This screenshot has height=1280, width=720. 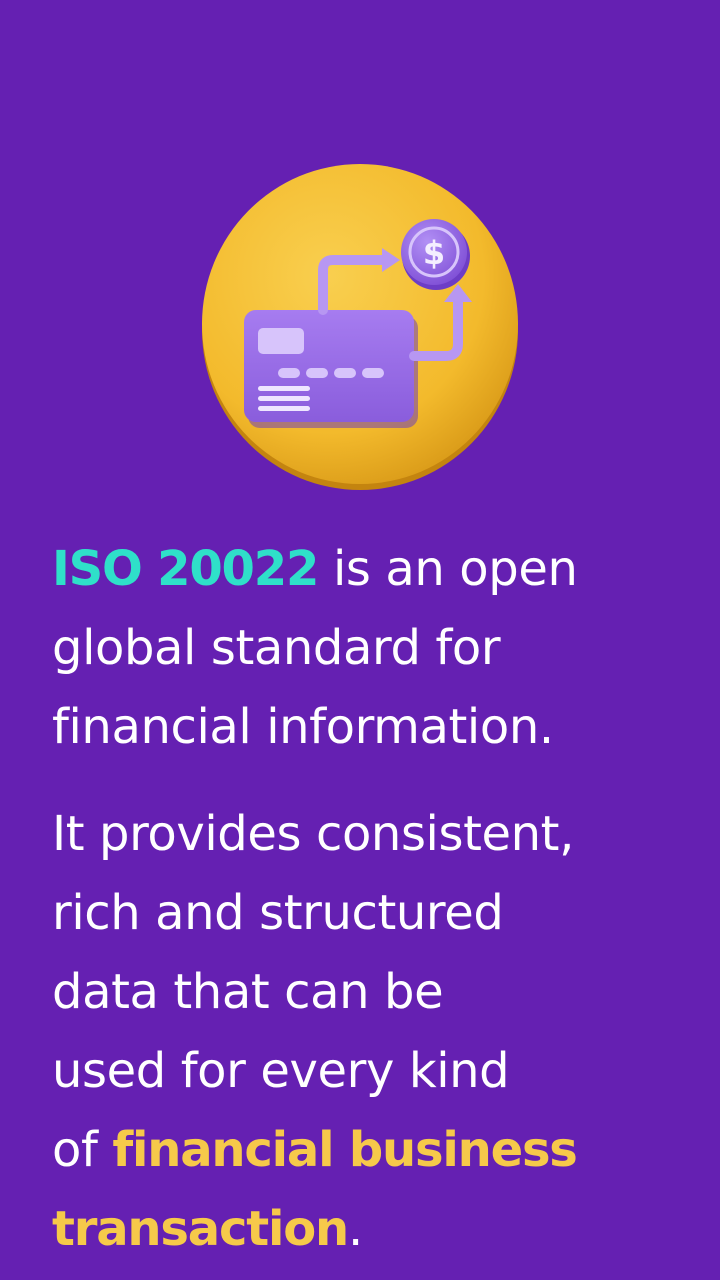 What do you see at coordinates (434, 253) in the screenshot?
I see `dollar-sign: $` at bounding box center [434, 253].